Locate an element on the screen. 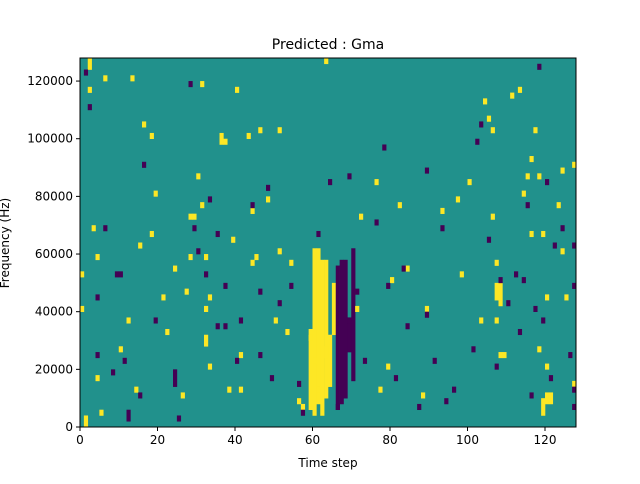 This screenshot has height=484, width=640. y-tick-label: 120000 is located at coordinates (50, 81).